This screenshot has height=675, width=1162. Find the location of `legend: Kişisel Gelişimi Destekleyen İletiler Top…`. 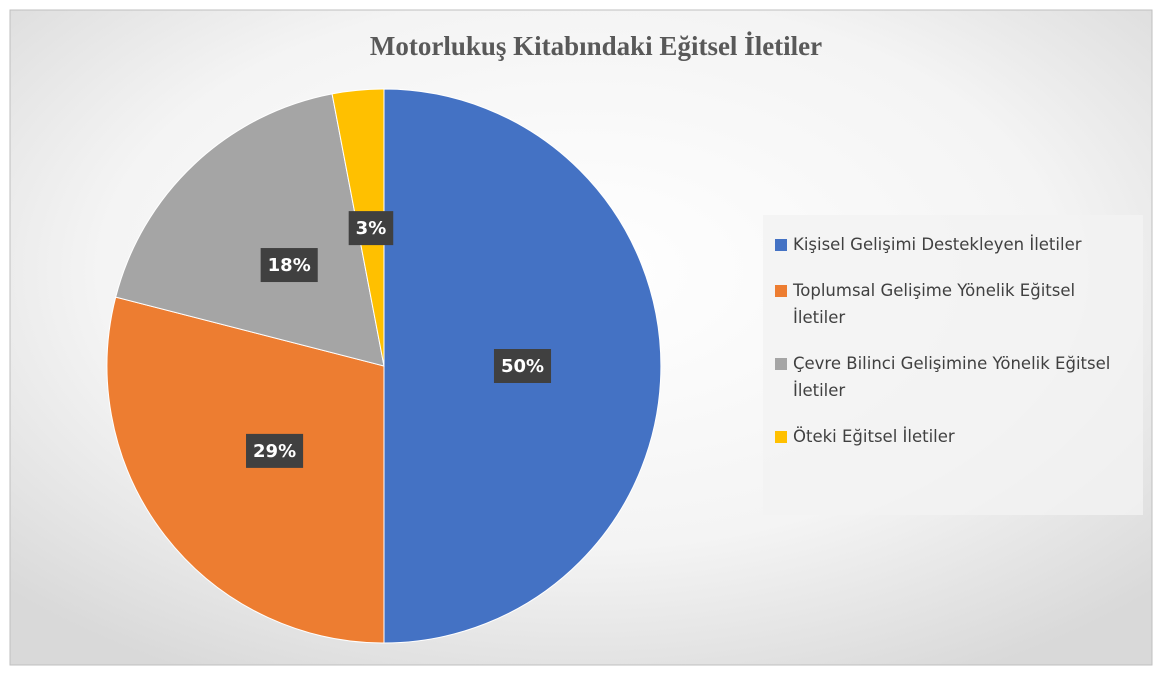

legend: Kişisel Gelişimi Destekleyen İletiler Top… is located at coordinates (953, 365).